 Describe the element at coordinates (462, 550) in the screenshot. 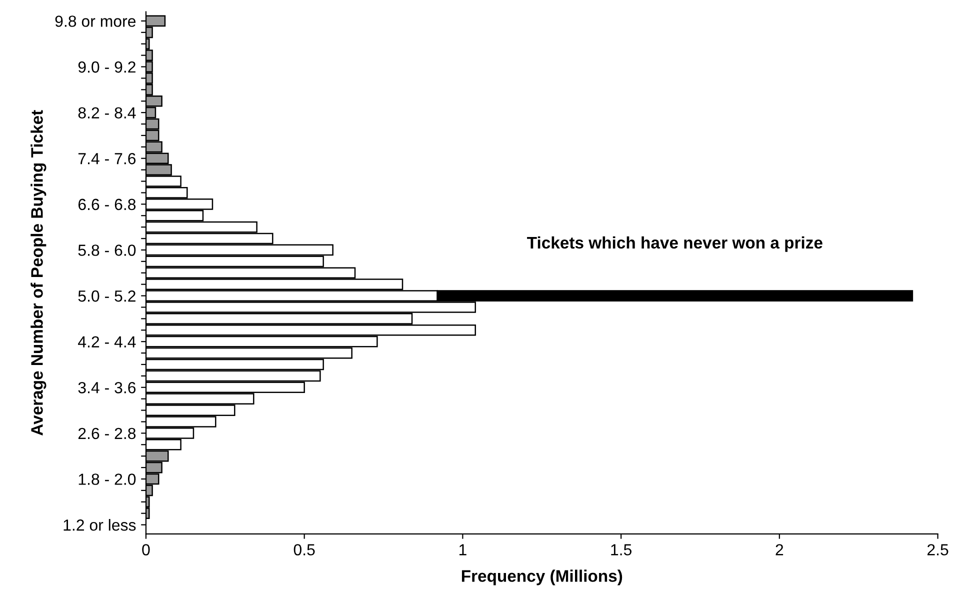

I see `x-tick-label: 1` at that location.